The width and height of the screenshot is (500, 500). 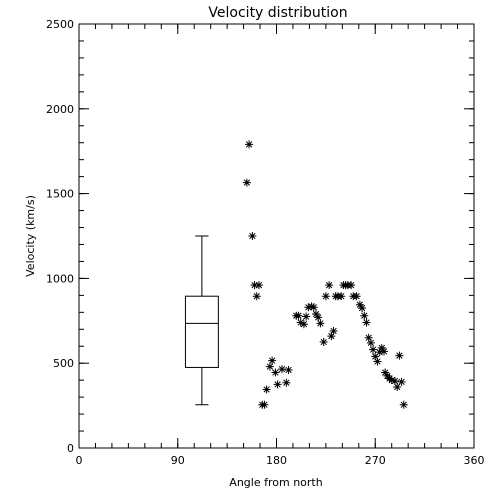 What do you see at coordinates (375, 460) in the screenshot?
I see `x-tick-label: 270` at bounding box center [375, 460].